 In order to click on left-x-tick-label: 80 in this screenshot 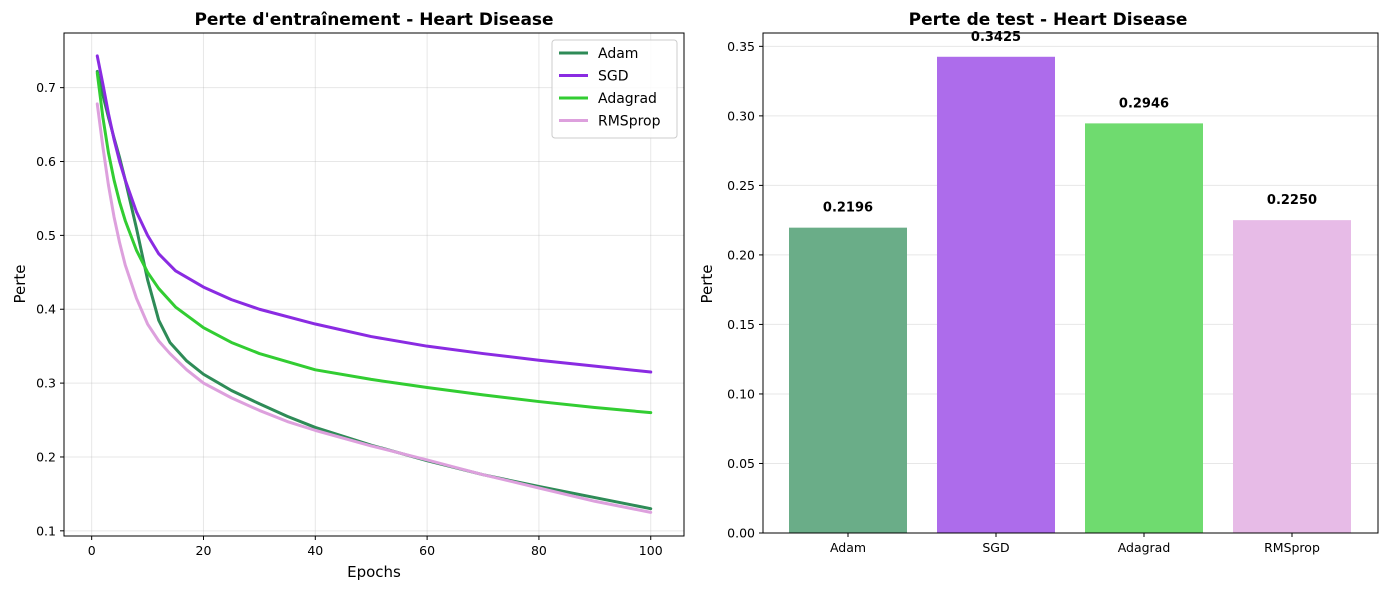, I will do `click(539, 550)`.